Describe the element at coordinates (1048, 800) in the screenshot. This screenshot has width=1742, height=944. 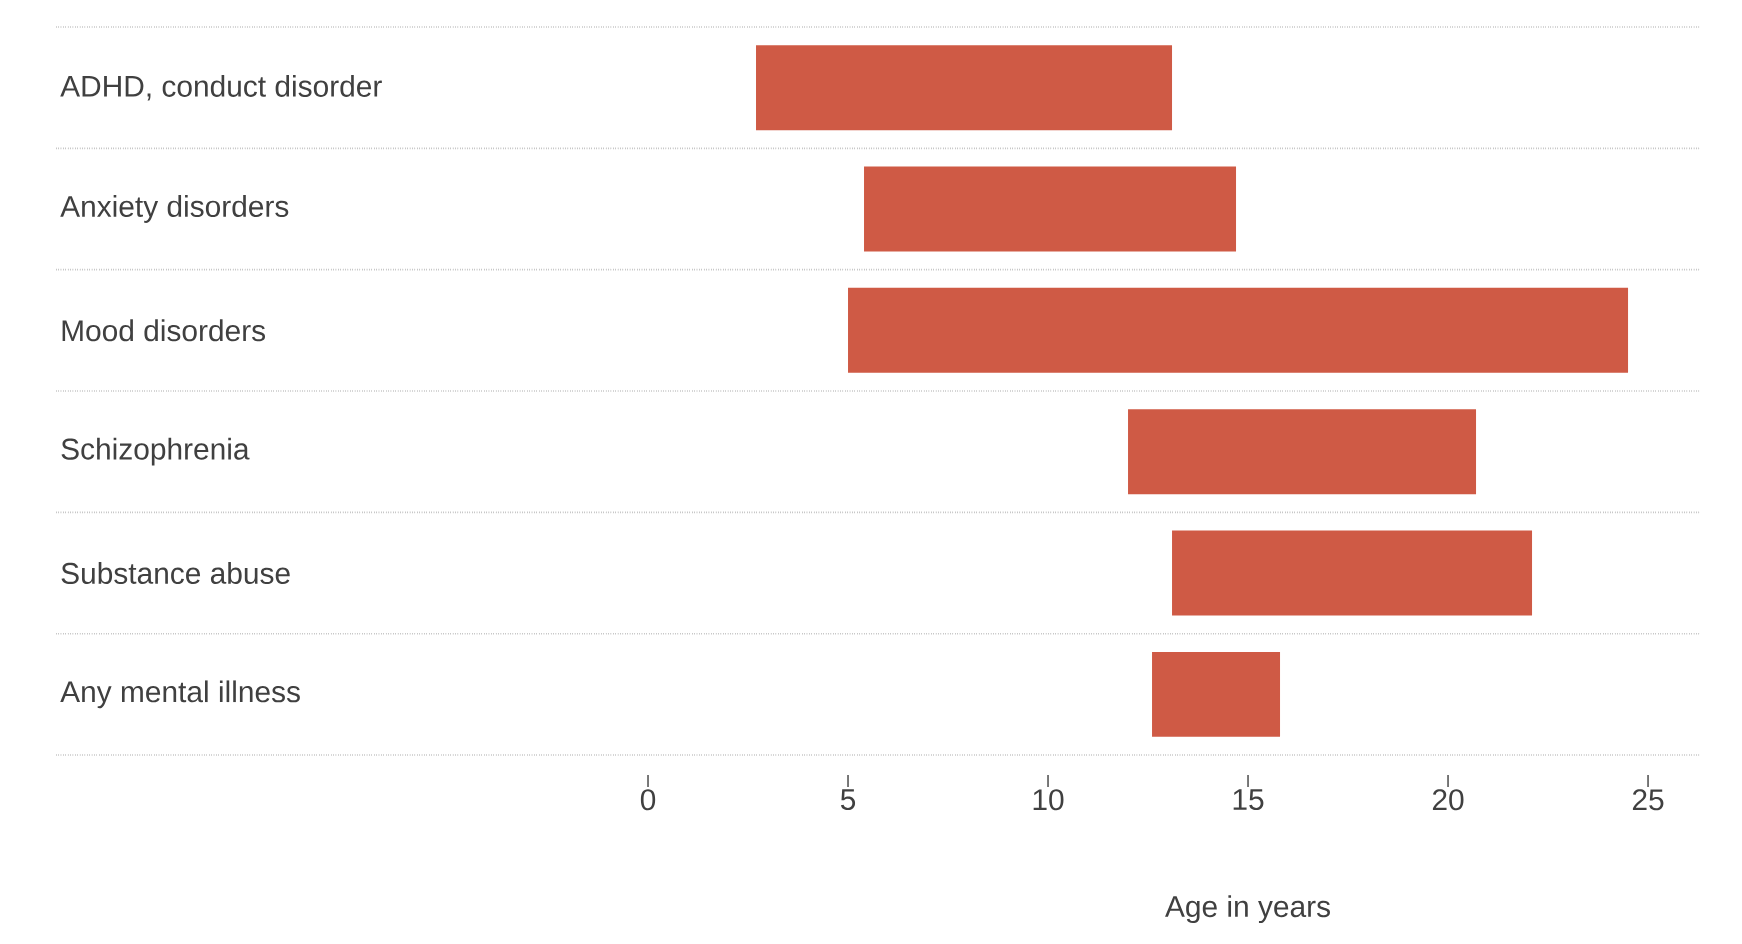
I see `x-tick-label: 10` at that location.